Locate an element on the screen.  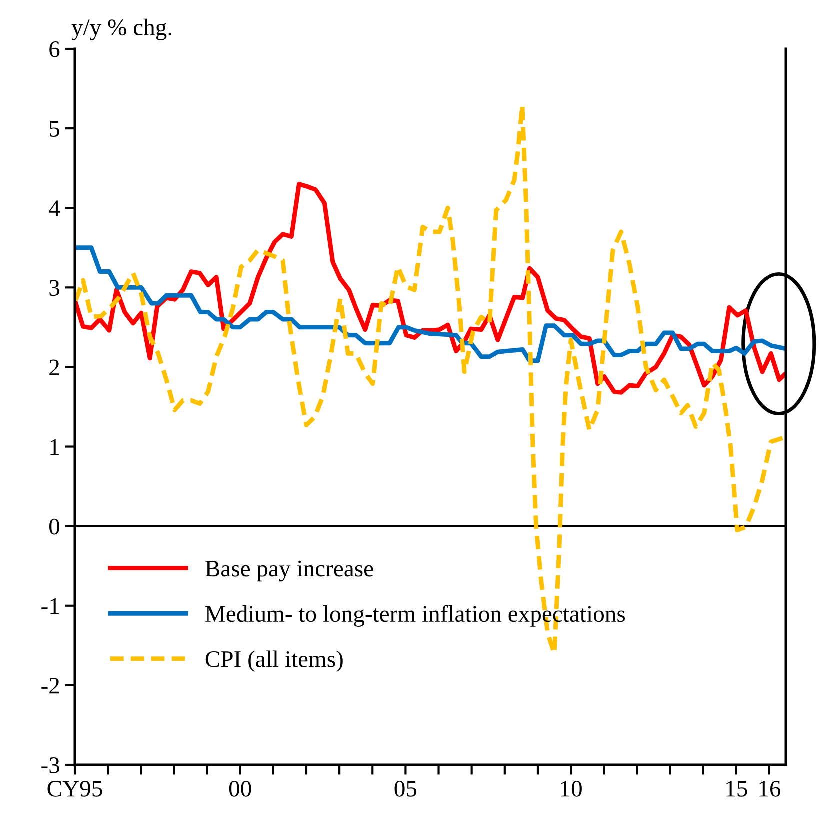
y-tick-label: -1 is located at coordinates (50, 606).